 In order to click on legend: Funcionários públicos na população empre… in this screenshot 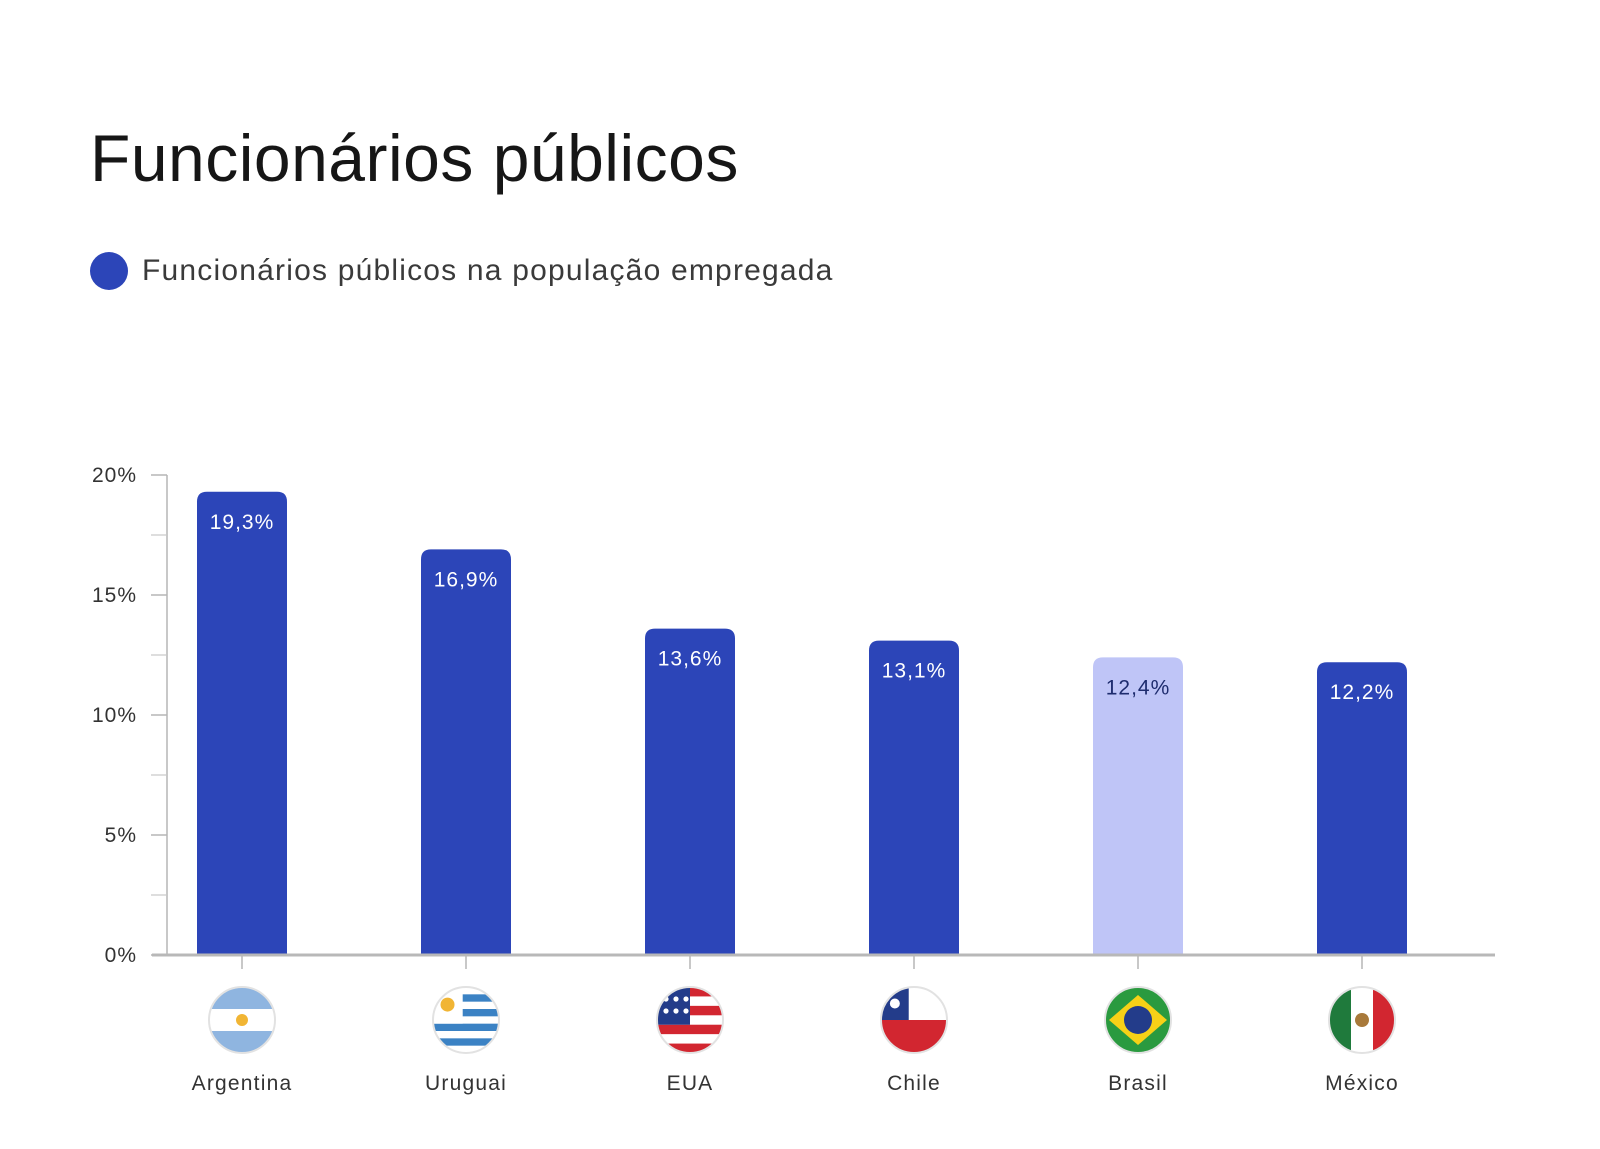, I will do `click(462, 271)`.